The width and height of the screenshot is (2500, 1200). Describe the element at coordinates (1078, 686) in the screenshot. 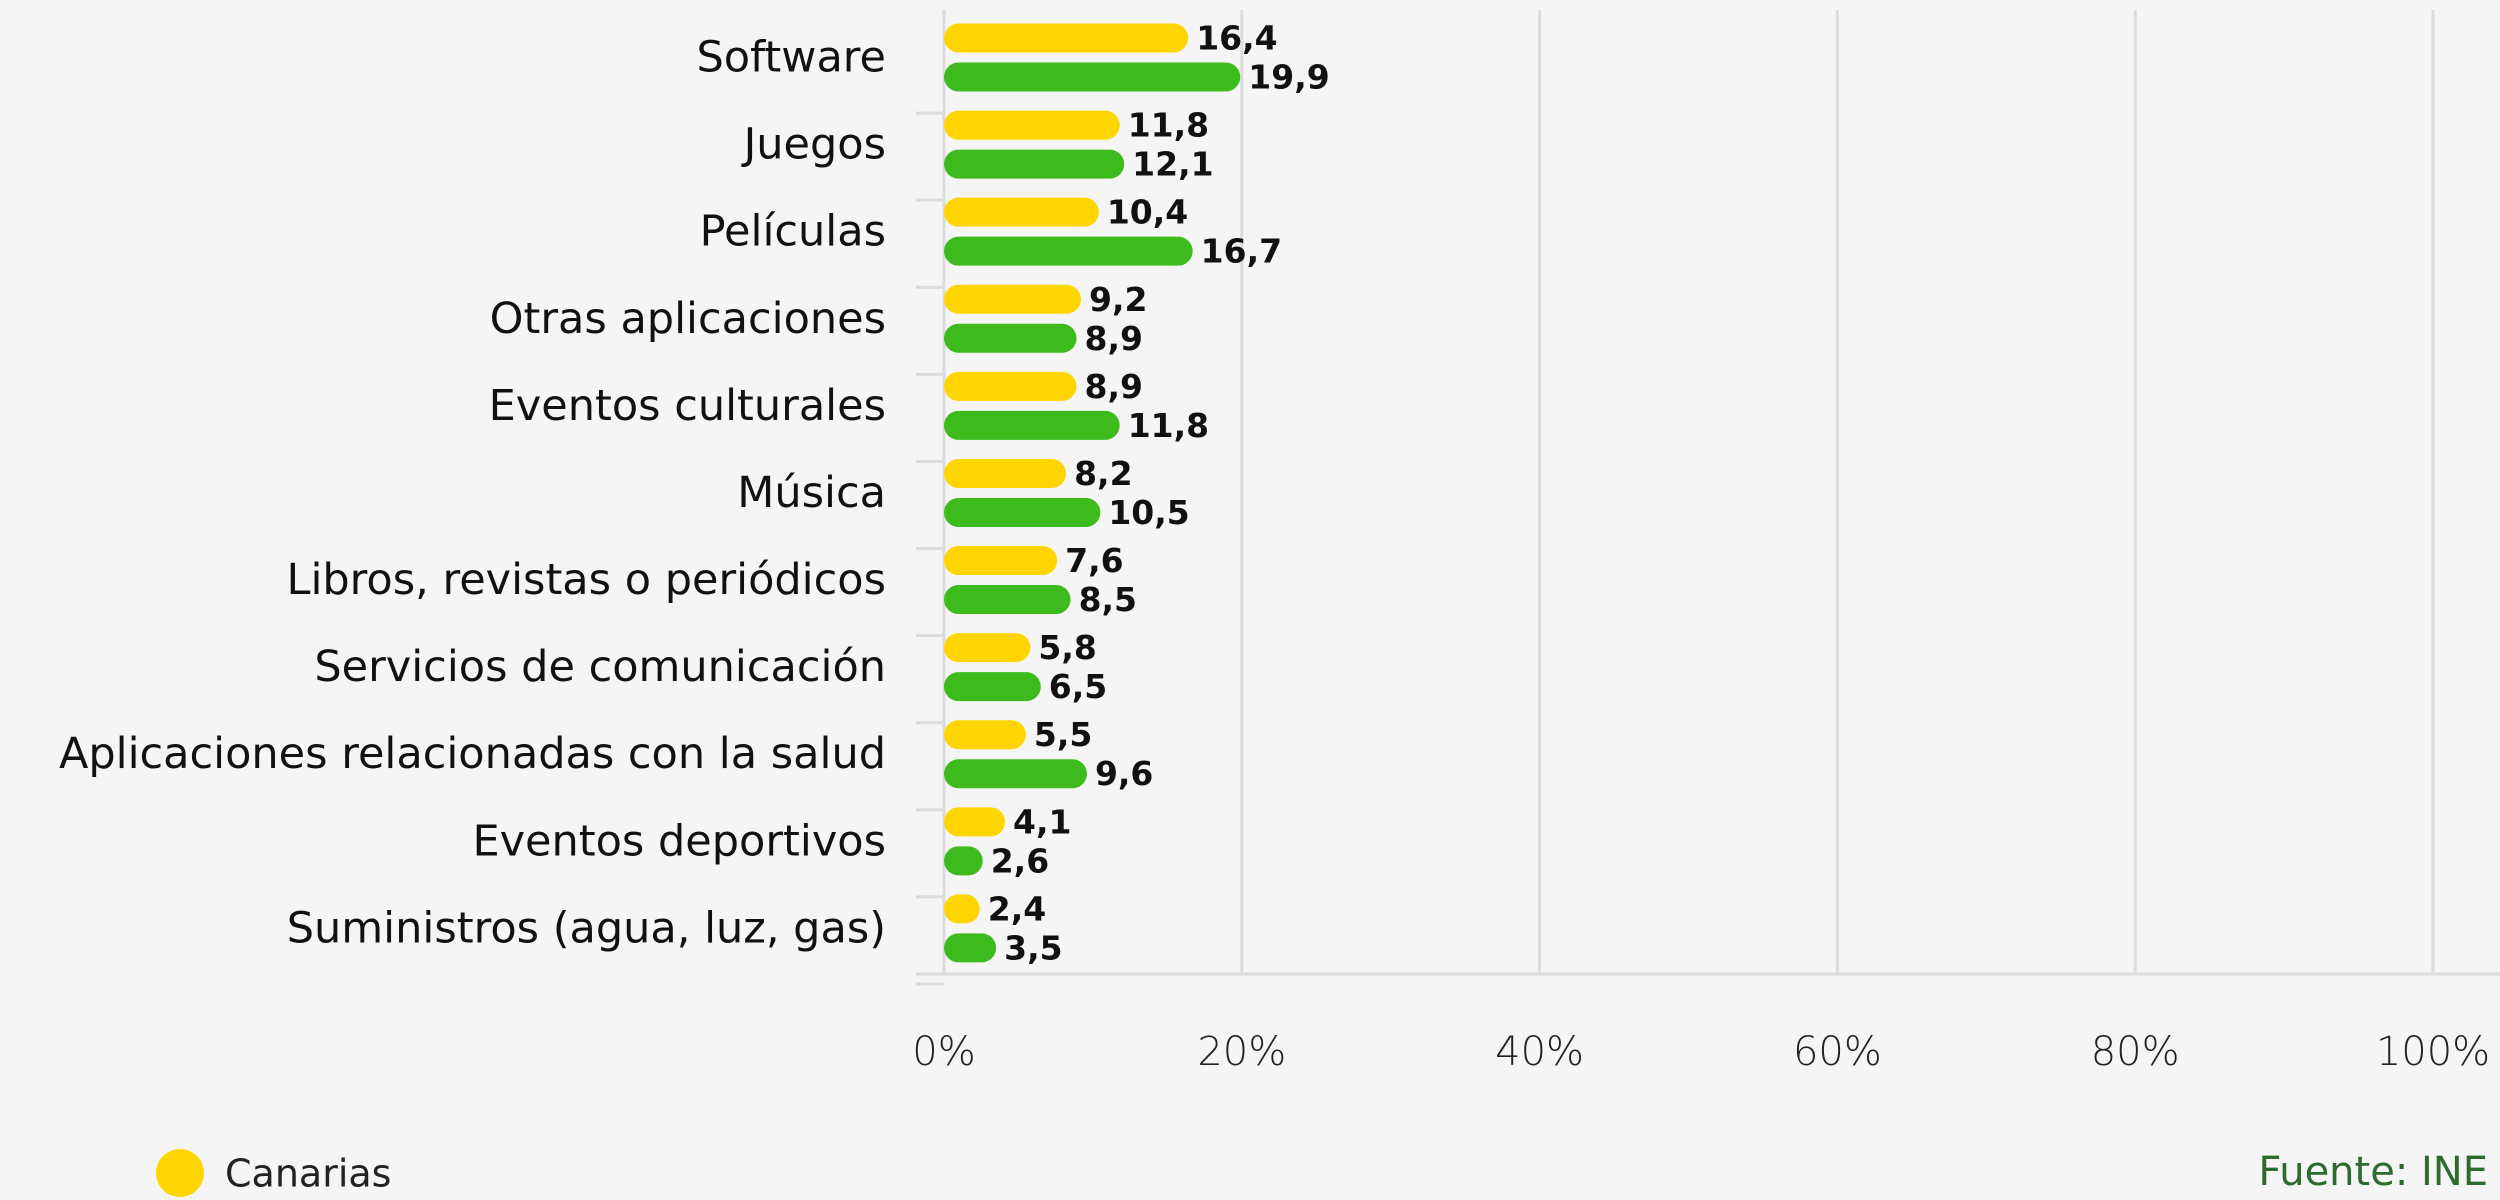

I see `value-label: 6,5` at that location.